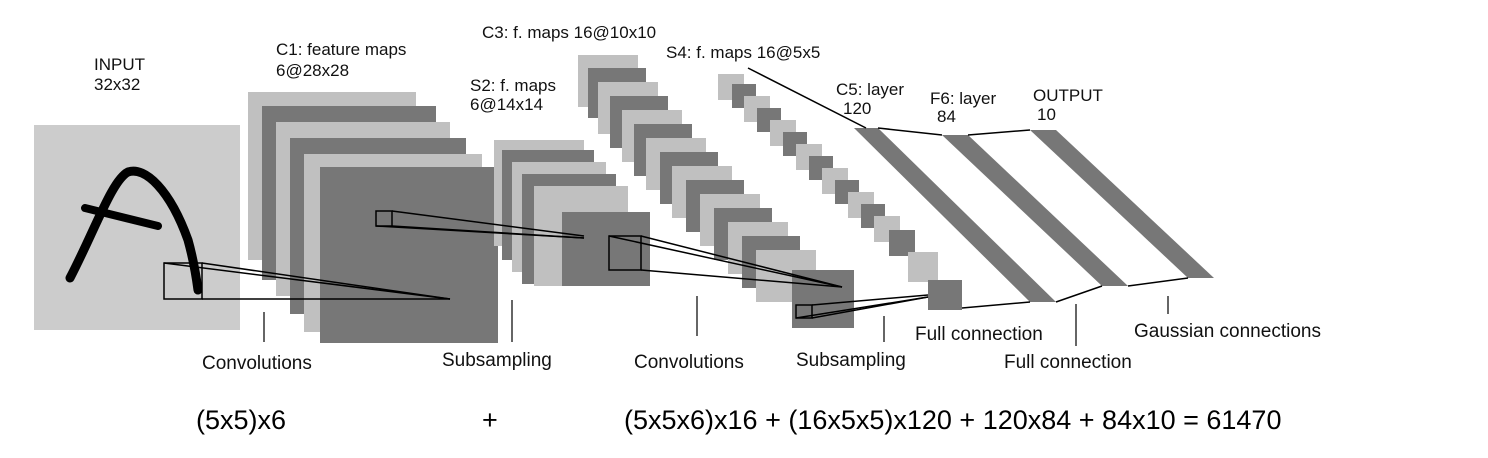 This screenshot has height=458, width=1488. I want to click on c3-receptive-field, so click(804, 311).